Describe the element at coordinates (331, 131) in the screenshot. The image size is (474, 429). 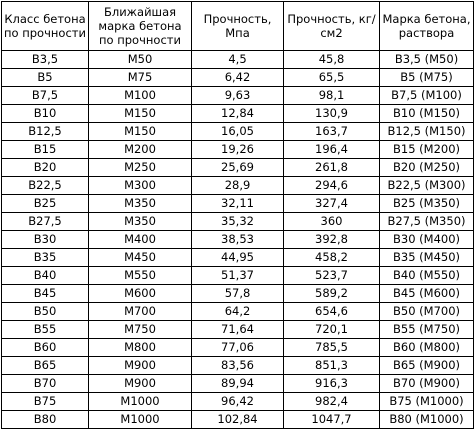
I see `cell-strength-kgcm2: 163,7` at that location.